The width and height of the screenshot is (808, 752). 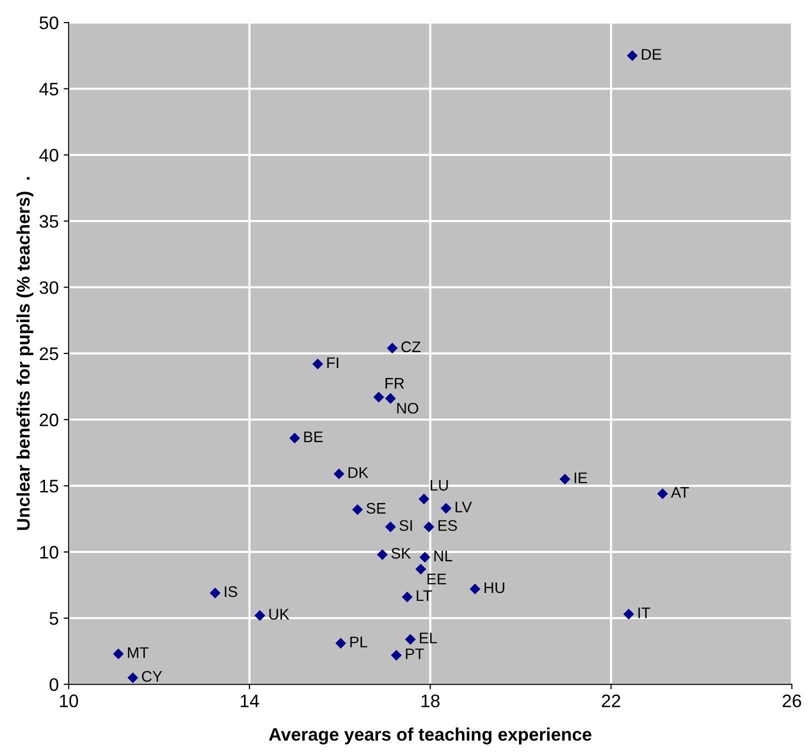 What do you see at coordinates (430, 736) in the screenshot?
I see `x-axis-title: Average years of teaching experience` at bounding box center [430, 736].